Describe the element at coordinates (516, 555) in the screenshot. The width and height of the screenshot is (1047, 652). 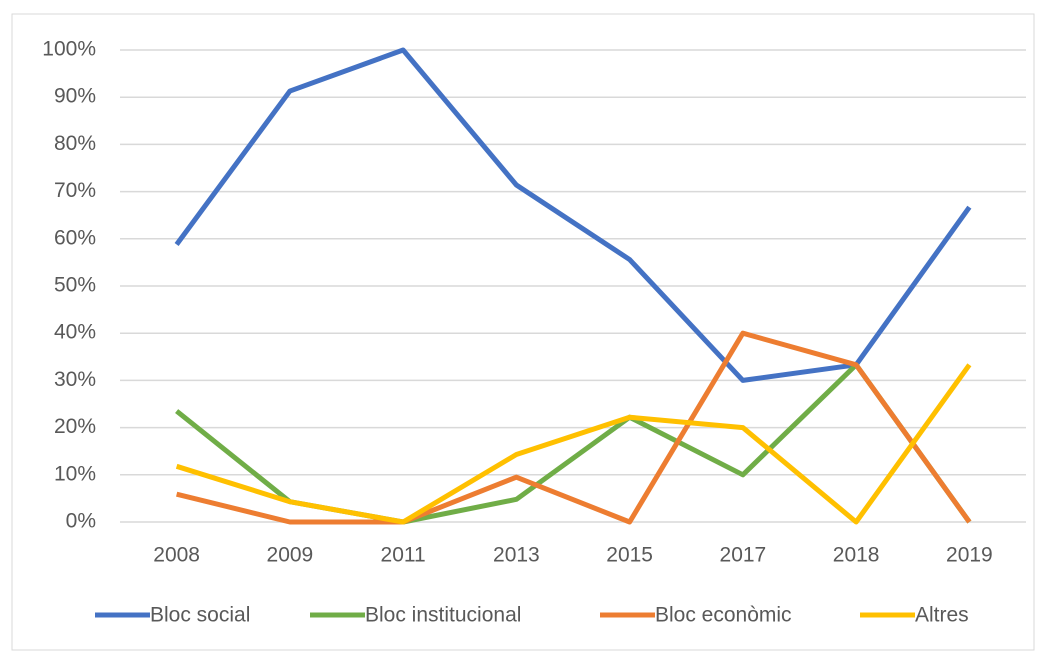
I see `x-tick-label: 2013` at that location.